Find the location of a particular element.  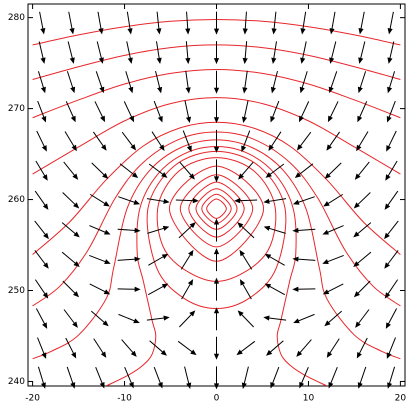

y-tick-label: 280 is located at coordinates (16, 18).